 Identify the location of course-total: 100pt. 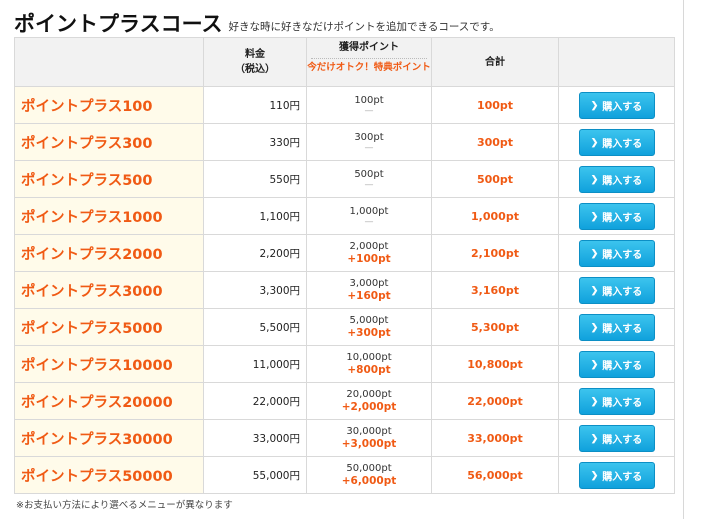
(495, 105).